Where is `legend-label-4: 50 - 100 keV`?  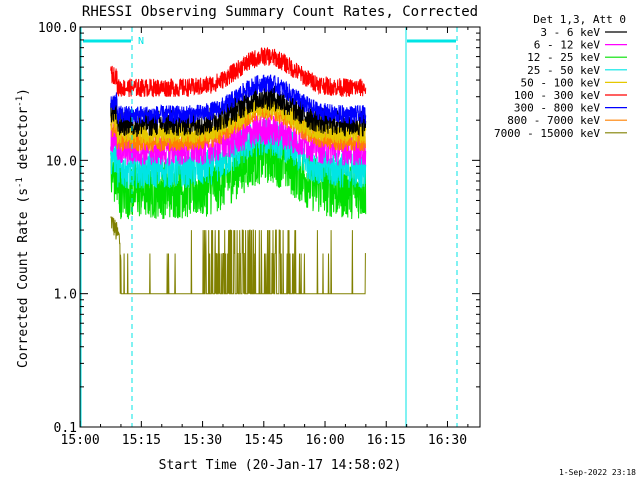
legend-label-4: 50 - 100 keV is located at coordinates (561, 82).